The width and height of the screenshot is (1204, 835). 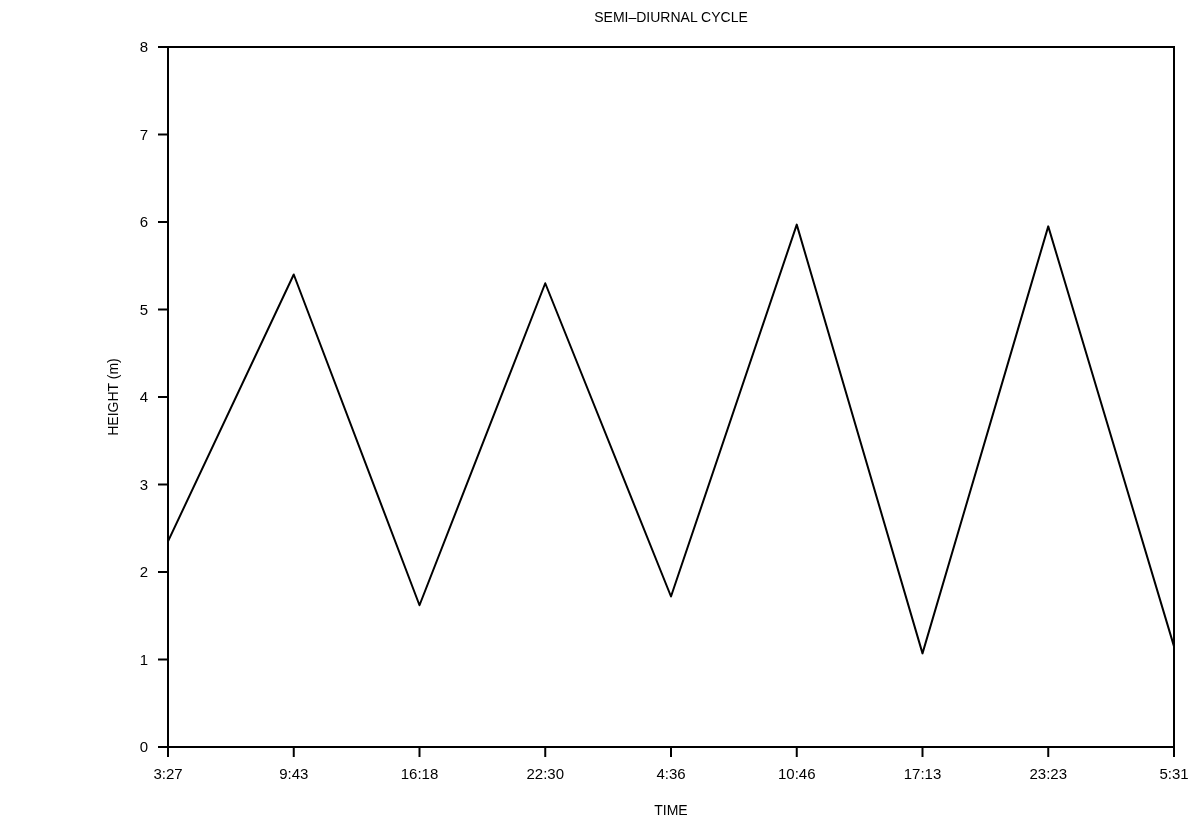 I want to click on x-tick-label: 16:18, so click(x=419, y=773).